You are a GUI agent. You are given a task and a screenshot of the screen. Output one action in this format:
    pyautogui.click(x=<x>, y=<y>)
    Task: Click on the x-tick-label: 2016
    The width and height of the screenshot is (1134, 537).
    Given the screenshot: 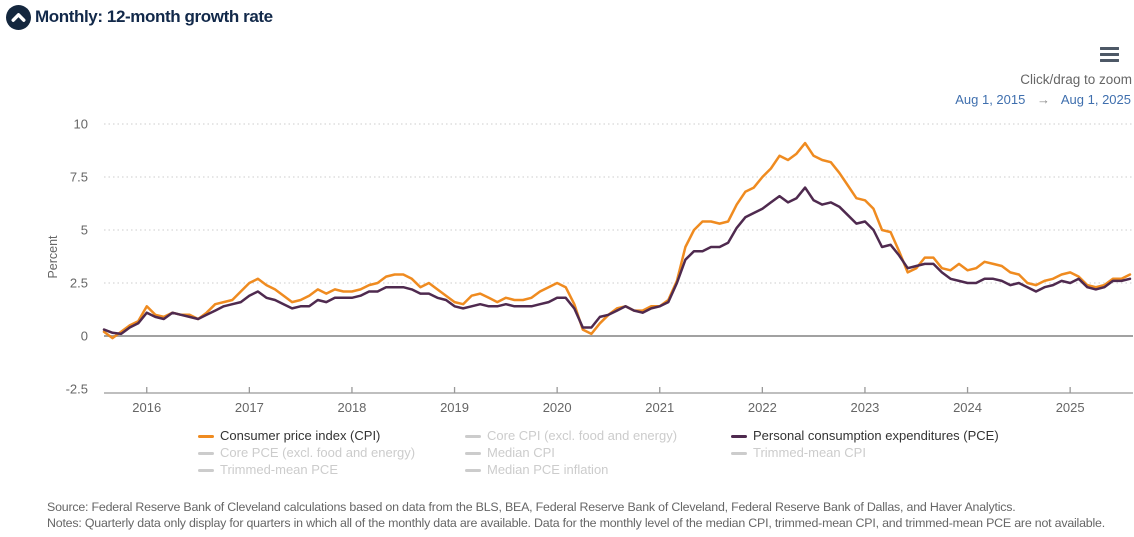 What is the action you would take?
    pyautogui.click(x=146, y=407)
    